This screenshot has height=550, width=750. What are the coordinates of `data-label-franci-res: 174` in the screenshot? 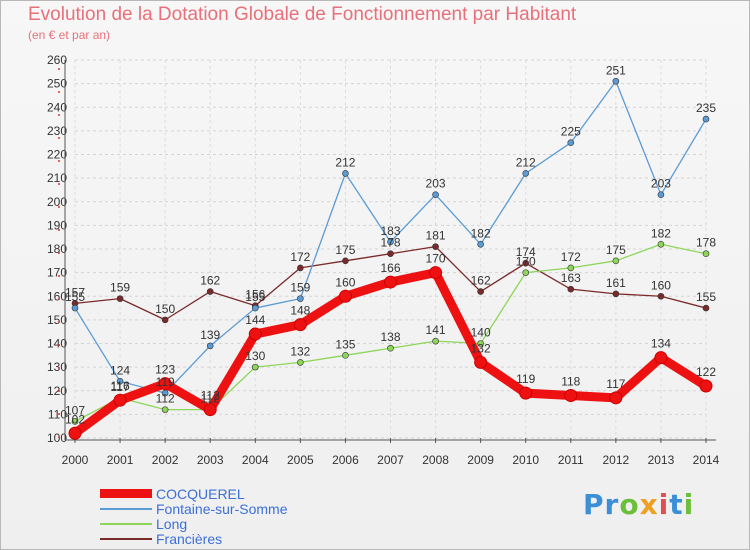 It's located at (526, 252).